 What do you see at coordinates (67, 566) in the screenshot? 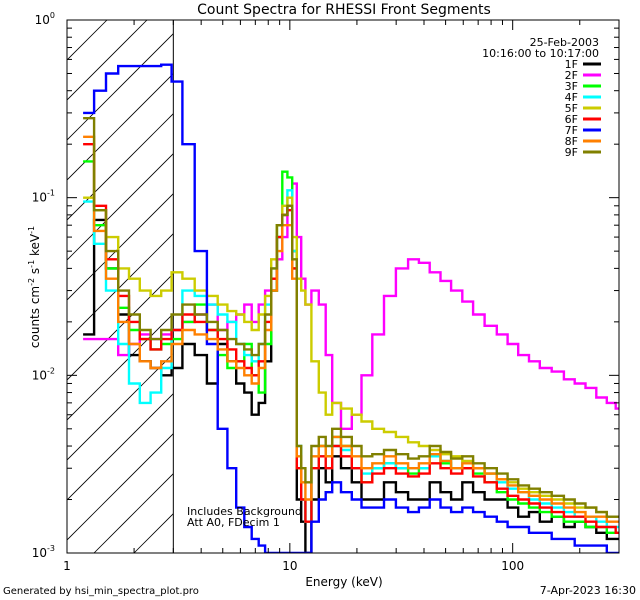
I see `x-tick-label: 1` at bounding box center [67, 566].